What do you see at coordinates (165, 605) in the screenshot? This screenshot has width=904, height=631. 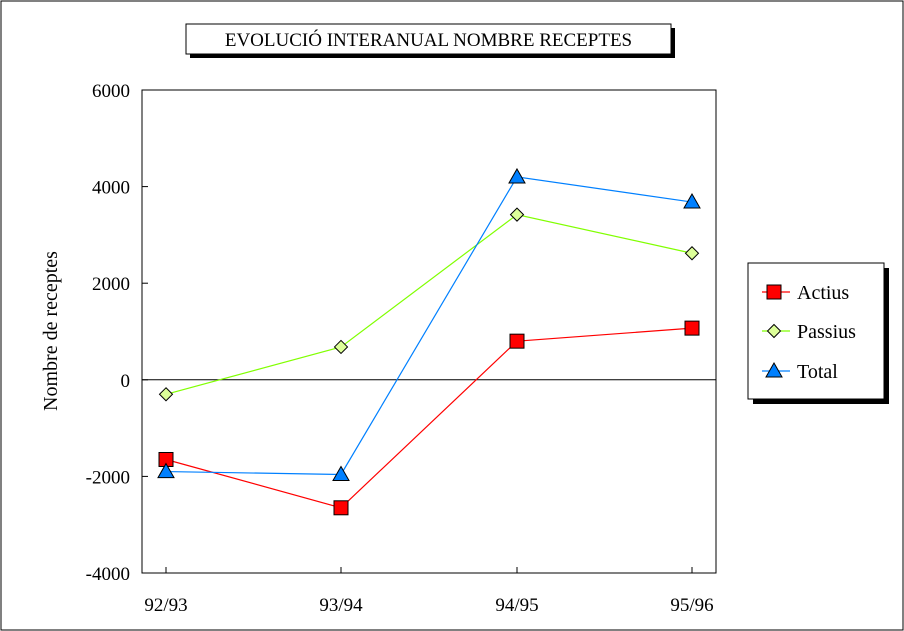 I see `x-tick-label: 92/93` at bounding box center [165, 605].